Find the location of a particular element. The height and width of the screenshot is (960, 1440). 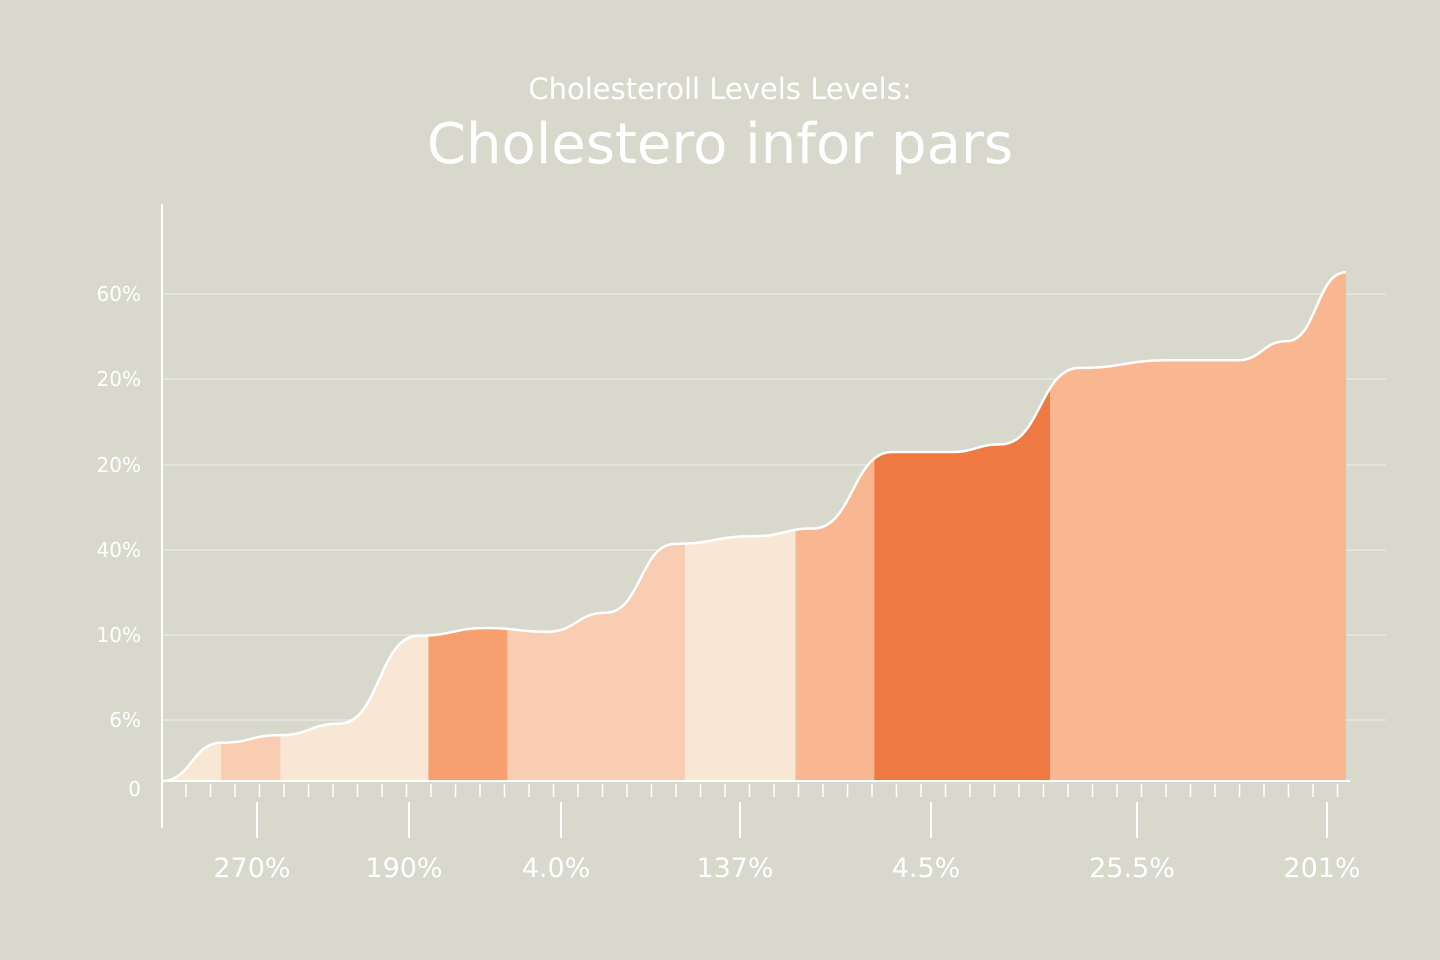

x-tick-label: 137% is located at coordinates (734, 868).